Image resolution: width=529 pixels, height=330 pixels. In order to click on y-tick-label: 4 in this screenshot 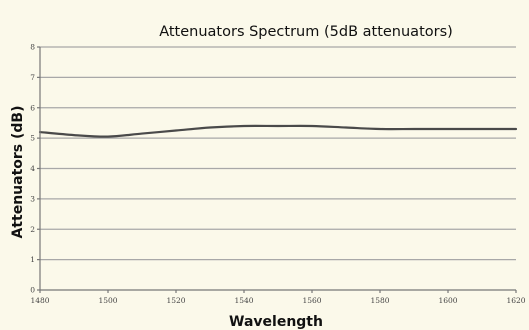, I will do `click(32, 168)`.